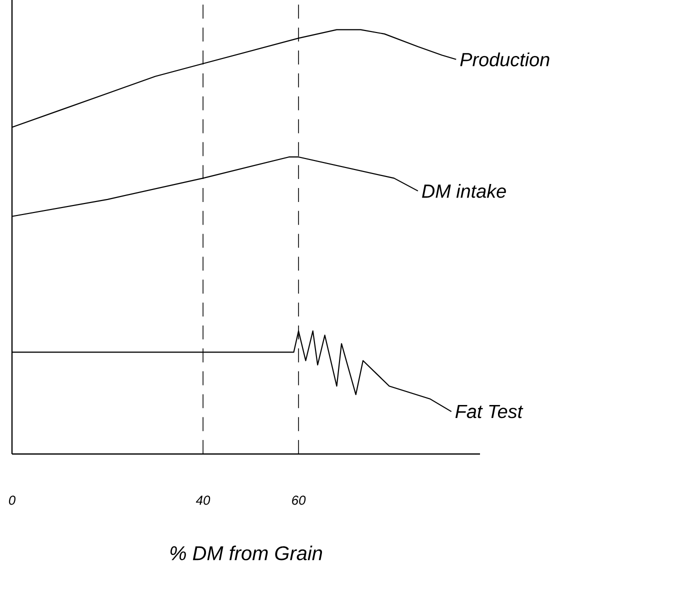 This screenshot has height=592, width=688. What do you see at coordinates (203, 500) in the screenshot?
I see `x-tick-label: 40` at bounding box center [203, 500].